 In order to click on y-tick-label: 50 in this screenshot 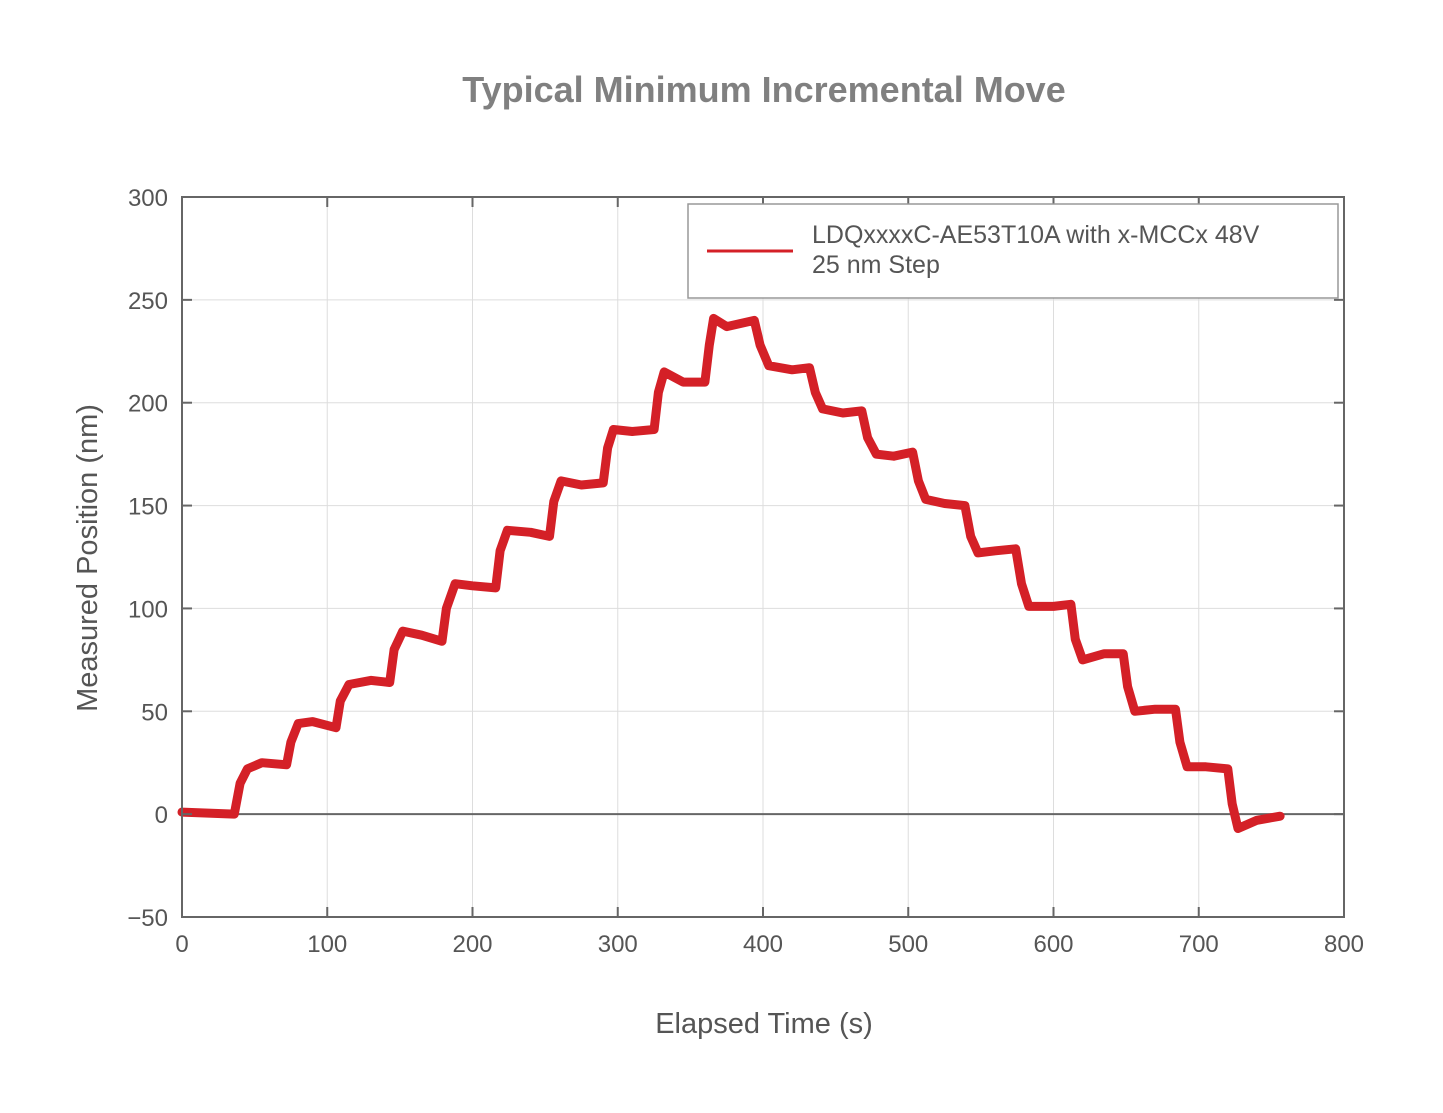, I will do `click(154, 712)`.